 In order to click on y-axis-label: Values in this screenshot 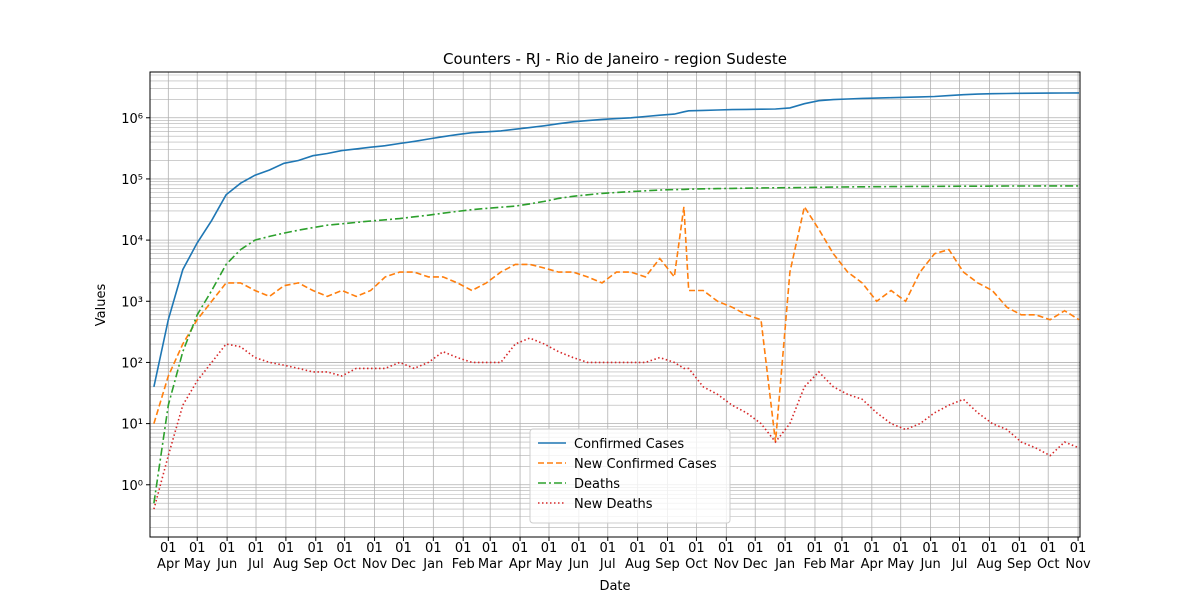, I will do `click(101, 305)`.